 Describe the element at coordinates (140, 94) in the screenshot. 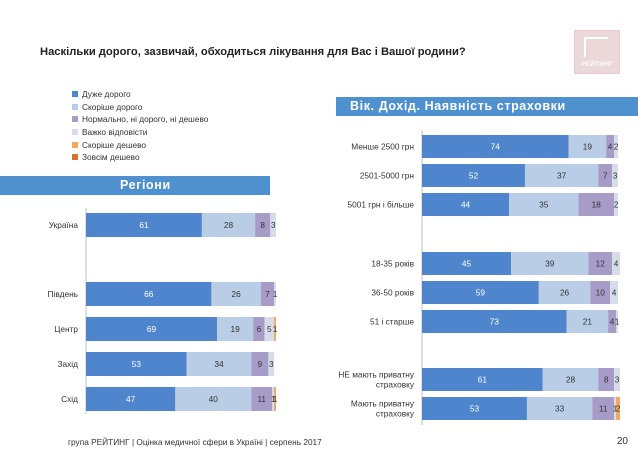

I see `legend-item: Дуже дорого` at that location.